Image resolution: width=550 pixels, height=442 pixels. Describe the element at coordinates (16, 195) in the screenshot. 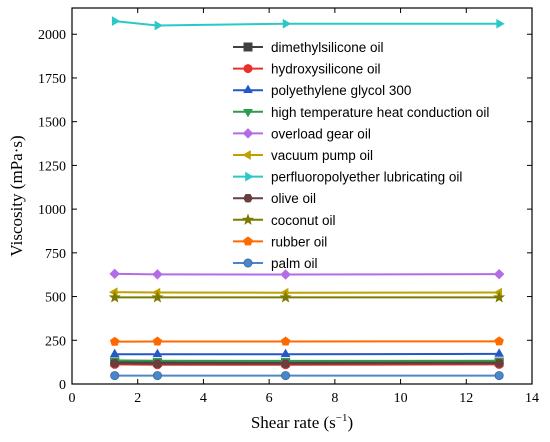

I see `y-axis-title: Viscosity (mPa·s)` at that location.